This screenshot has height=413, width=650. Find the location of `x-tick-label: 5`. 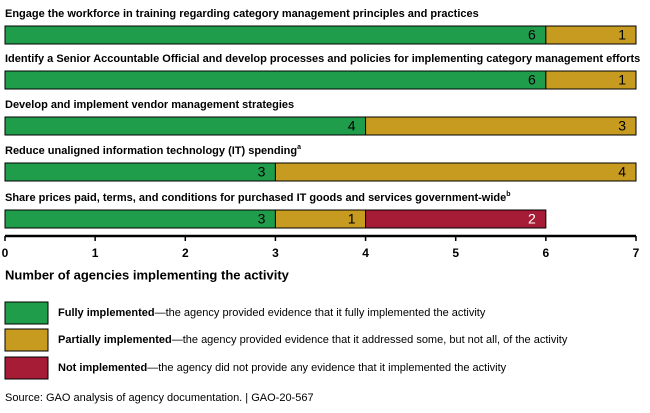

x-tick-label: 5 is located at coordinates (455, 253).